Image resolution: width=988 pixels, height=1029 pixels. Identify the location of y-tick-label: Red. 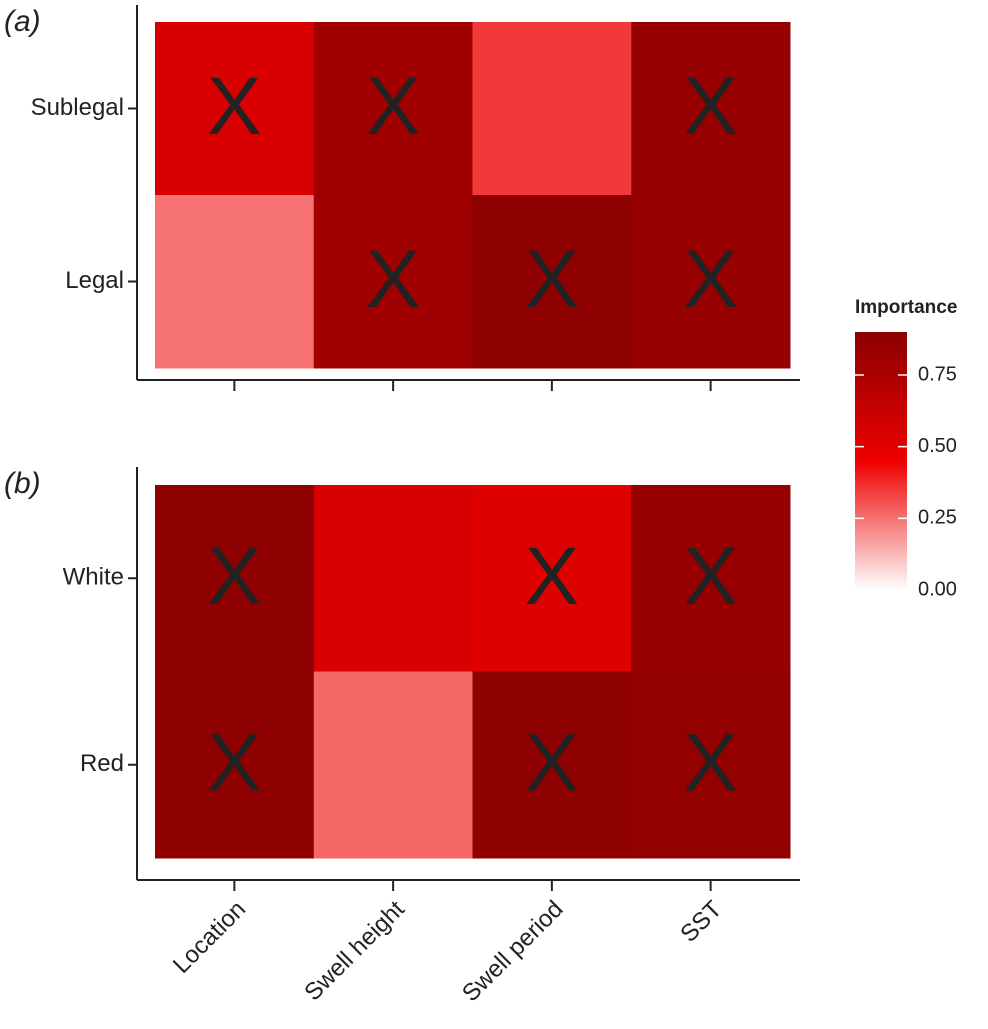
(102, 763).